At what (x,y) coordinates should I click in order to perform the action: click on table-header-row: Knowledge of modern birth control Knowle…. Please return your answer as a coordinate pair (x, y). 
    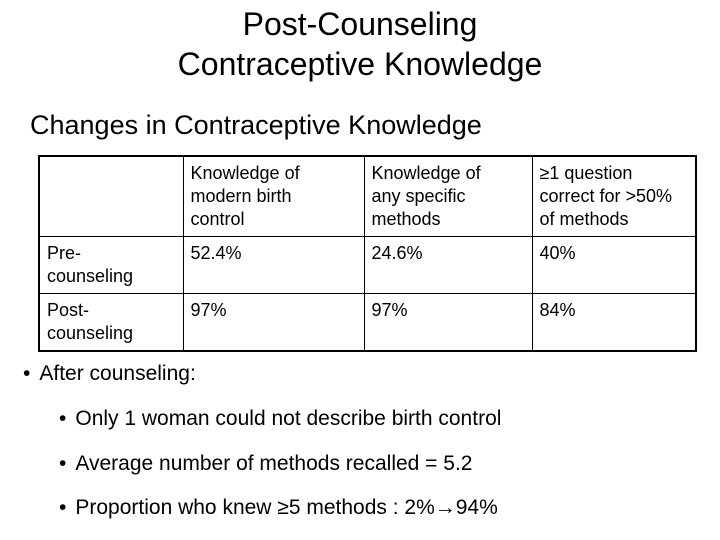
    Looking at the image, I should click on (367, 196).